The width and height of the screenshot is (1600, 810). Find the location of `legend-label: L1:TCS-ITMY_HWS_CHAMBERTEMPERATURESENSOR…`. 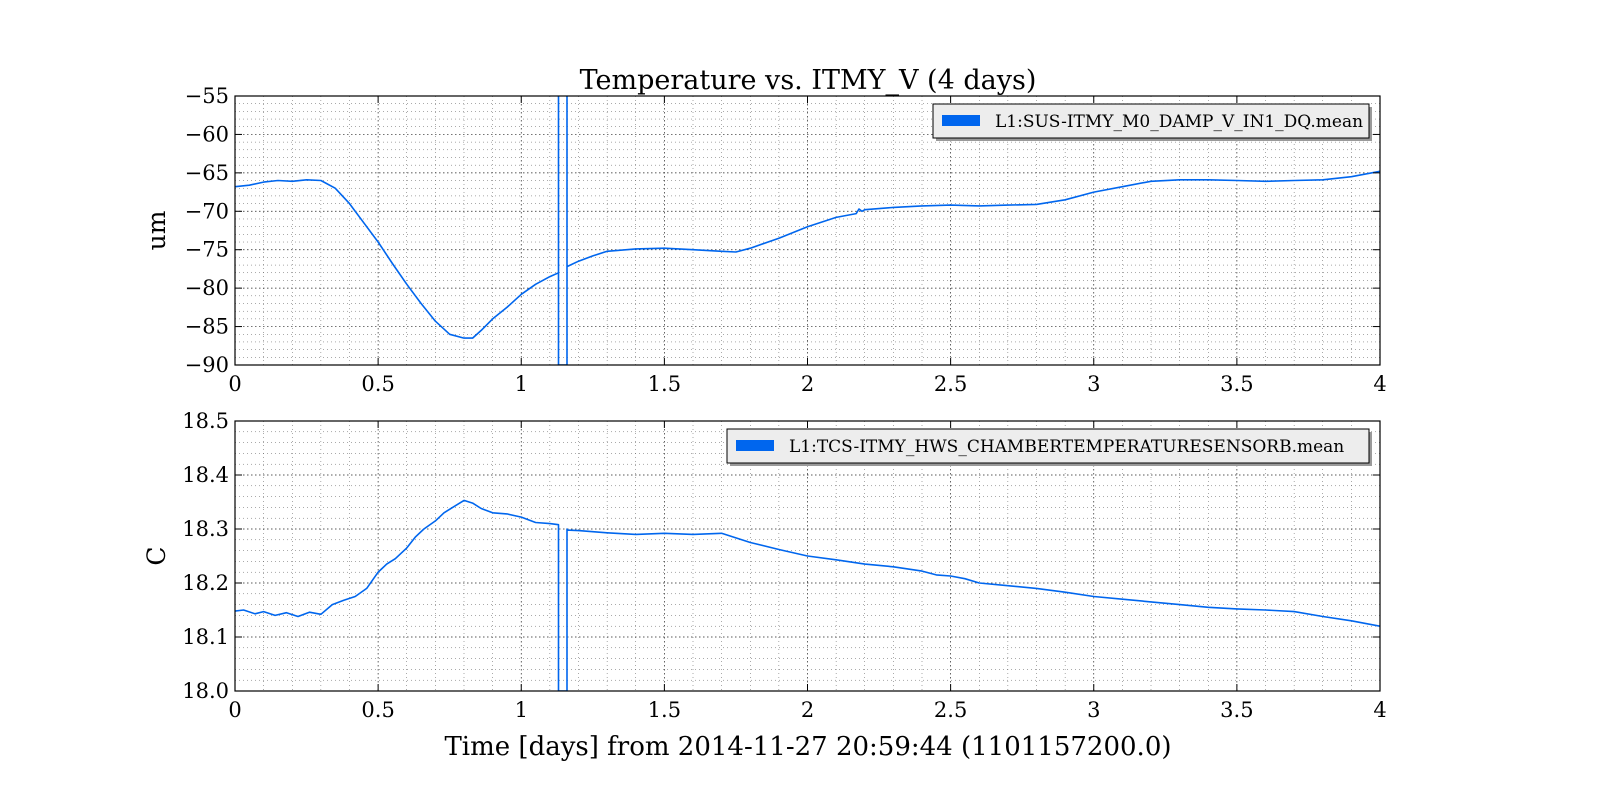

legend-label: L1:TCS-ITMY_HWS_CHAMBERTEMPERATURESENSOR… is located at coordinates (1066, 447).